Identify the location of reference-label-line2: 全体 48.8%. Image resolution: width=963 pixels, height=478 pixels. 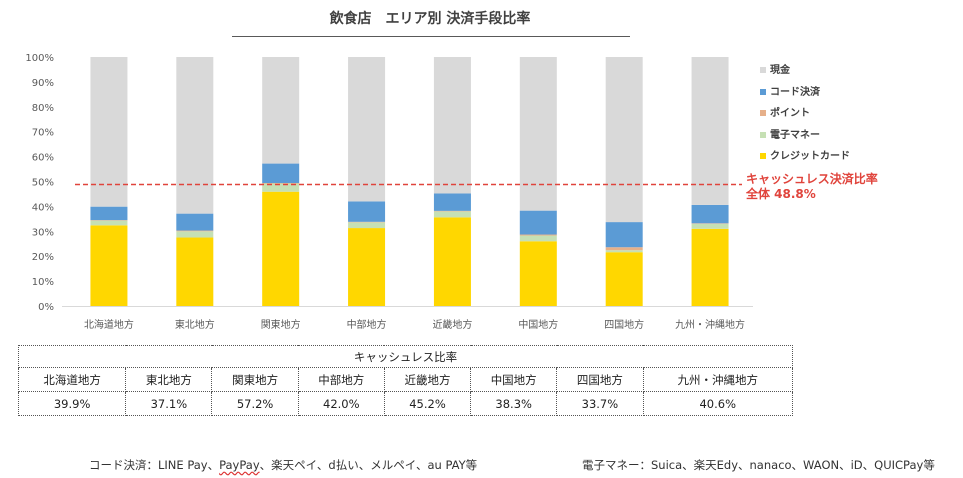
(781, 194).